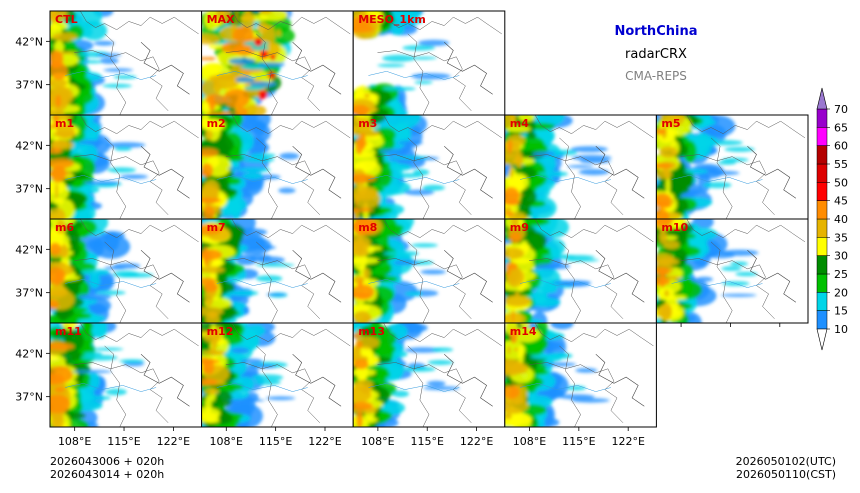 This screenshot has height=493, width=860. What do you see at coordinates (519, 227) in the screenshot?
I see `panel-label-m9: m9` at bounding box center [519, 227].